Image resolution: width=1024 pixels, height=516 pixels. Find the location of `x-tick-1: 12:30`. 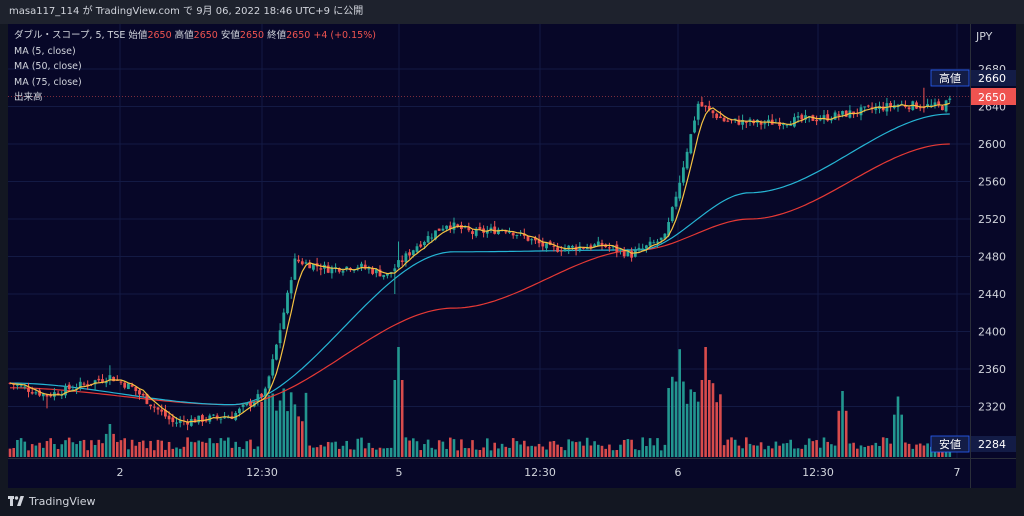

x-tick-1: 12:30 is located at coordinates (262, 472).